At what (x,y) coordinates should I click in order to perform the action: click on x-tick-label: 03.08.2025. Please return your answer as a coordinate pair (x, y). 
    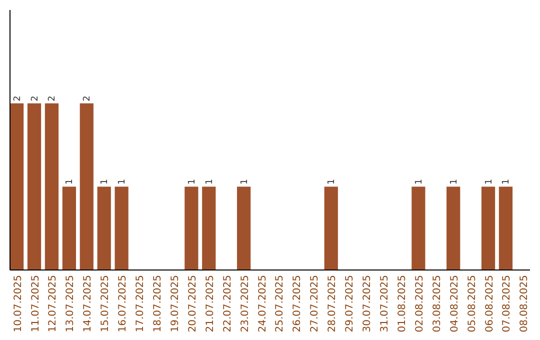
    Looking at the image, I should click on (437, 303).